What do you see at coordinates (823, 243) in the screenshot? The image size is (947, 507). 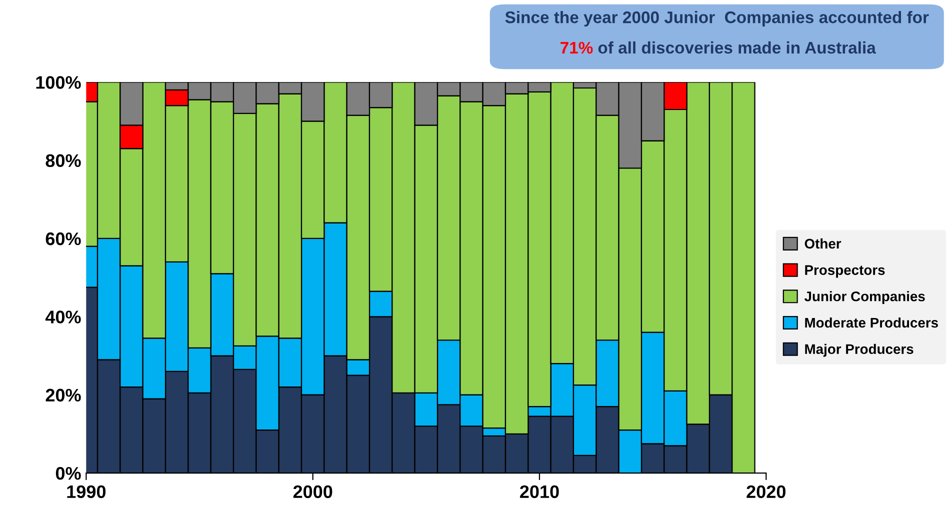 I see `legend-label: Other` at bounding box center [823, 243].